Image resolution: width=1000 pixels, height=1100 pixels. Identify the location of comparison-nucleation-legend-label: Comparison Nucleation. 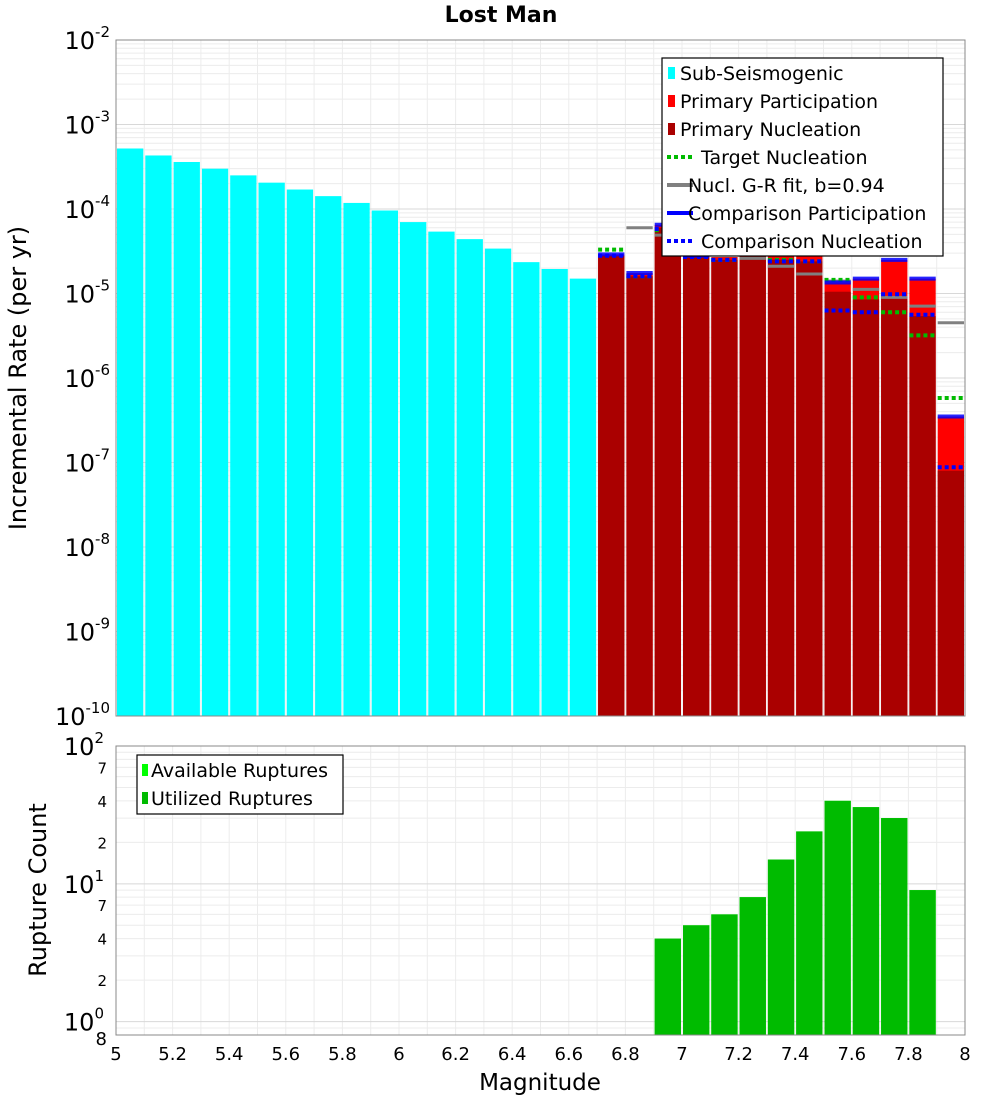
(812, 242).